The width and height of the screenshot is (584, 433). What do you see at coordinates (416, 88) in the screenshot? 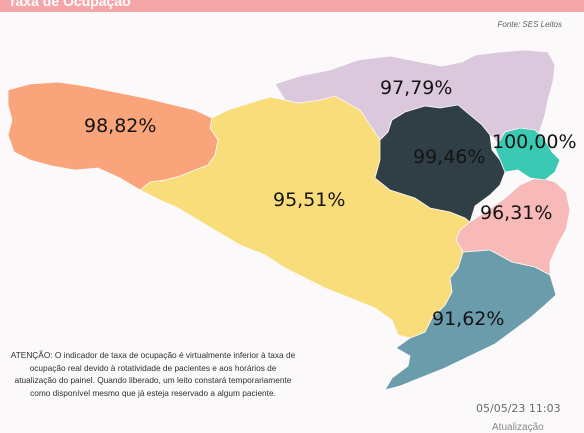
I see `label-planalto-norte: 97,79%` at bounding box center [416, 88].